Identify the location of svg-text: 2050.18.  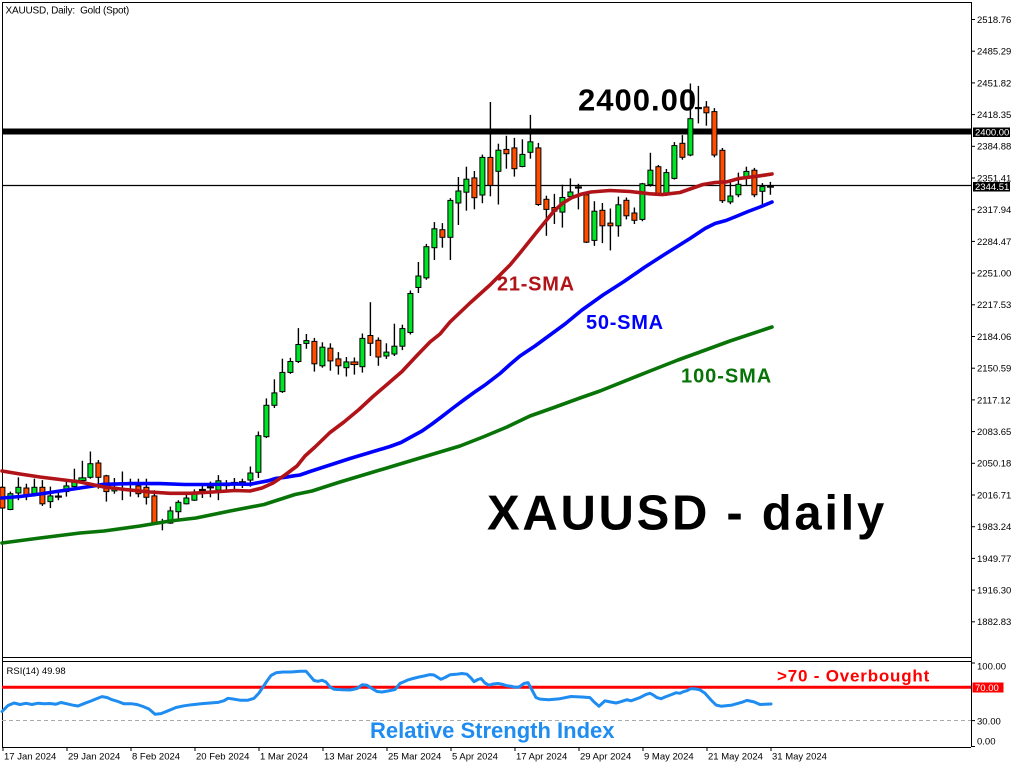
(994, 464).